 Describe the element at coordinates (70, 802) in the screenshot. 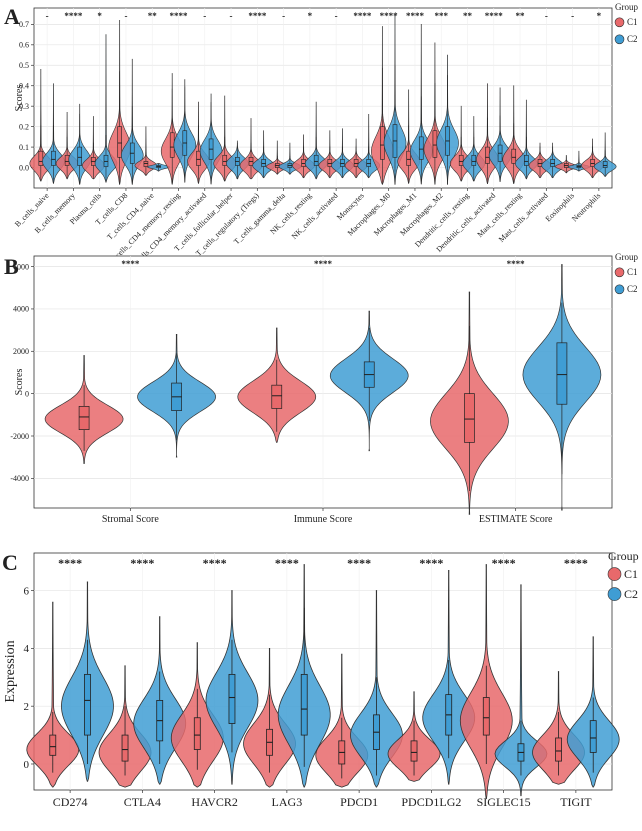

I see `x-tick-label: CD274` at that location.